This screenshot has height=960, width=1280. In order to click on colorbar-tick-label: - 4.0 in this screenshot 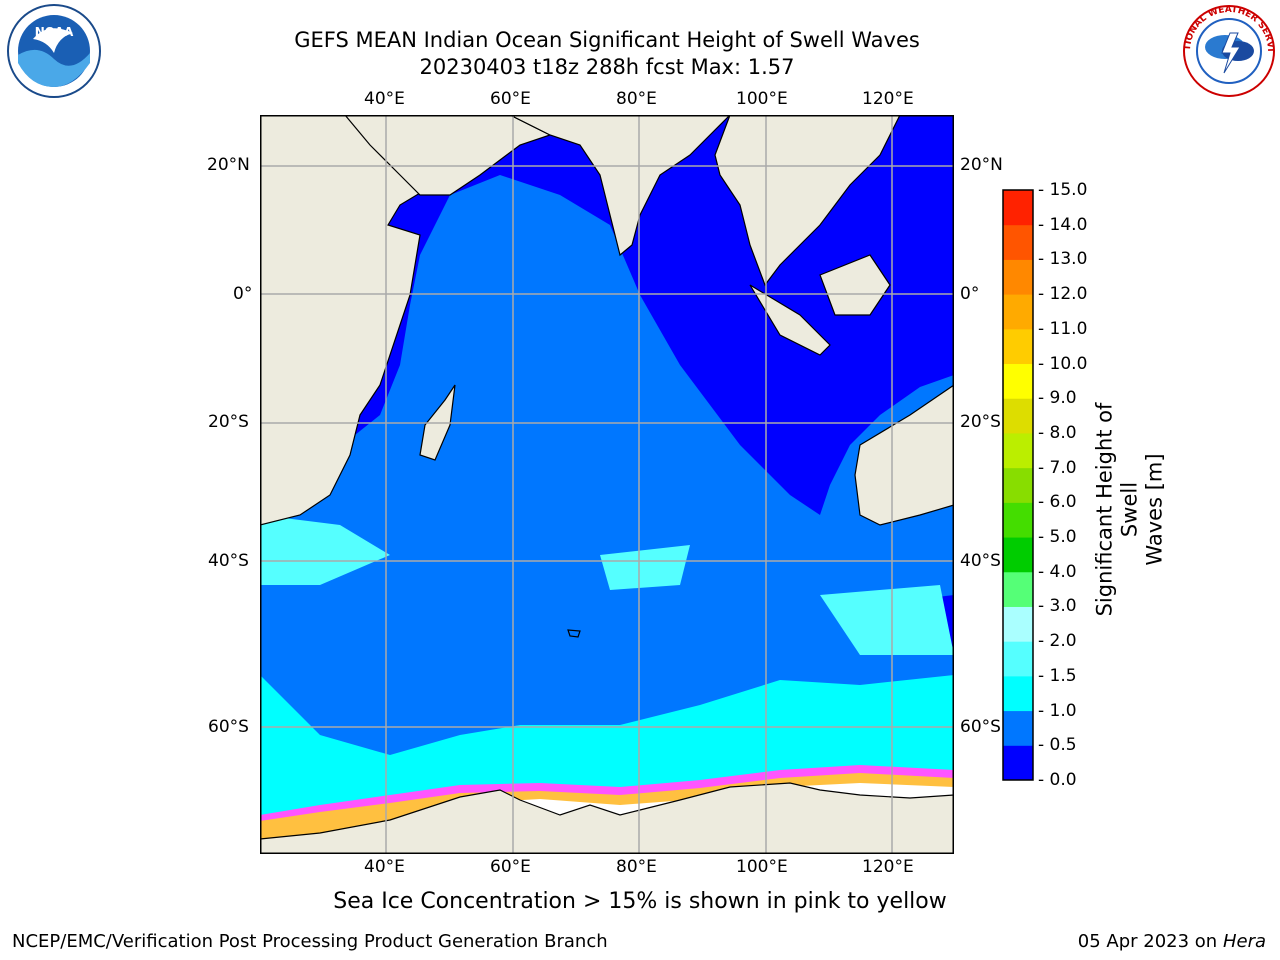, I will do `click(1057, 571)`.